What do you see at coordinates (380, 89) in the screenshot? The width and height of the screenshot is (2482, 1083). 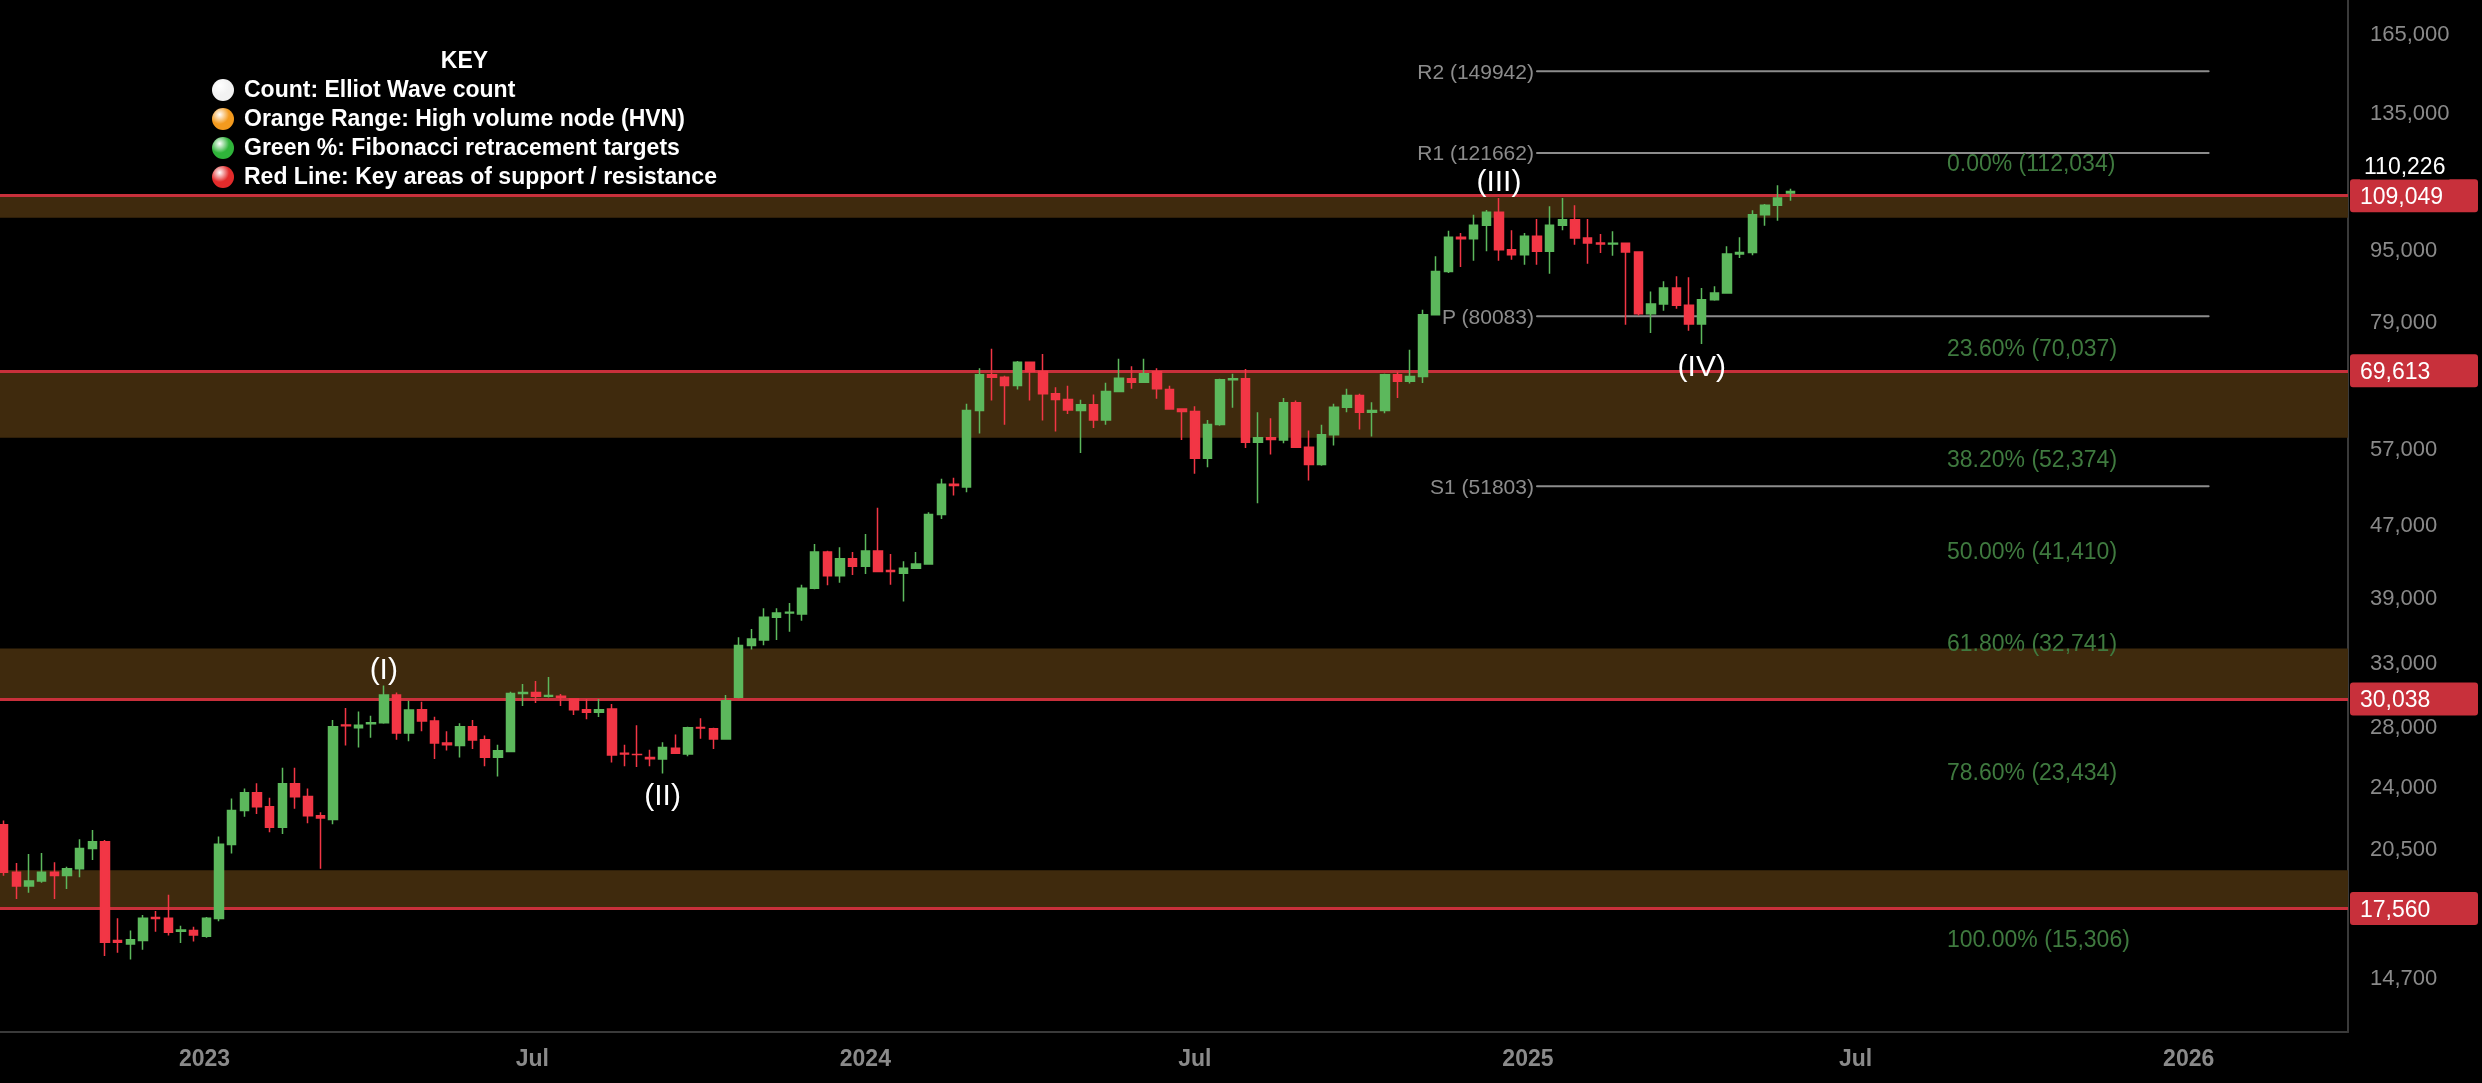 I see `annotation: Count: Elliot Wave count` at bounding box center [380, 89].